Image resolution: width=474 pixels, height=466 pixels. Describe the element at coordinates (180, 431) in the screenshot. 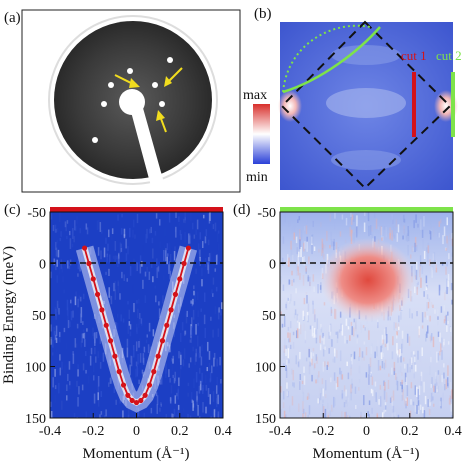

I see `x-tick-label-c-3: 0.2` at that location.